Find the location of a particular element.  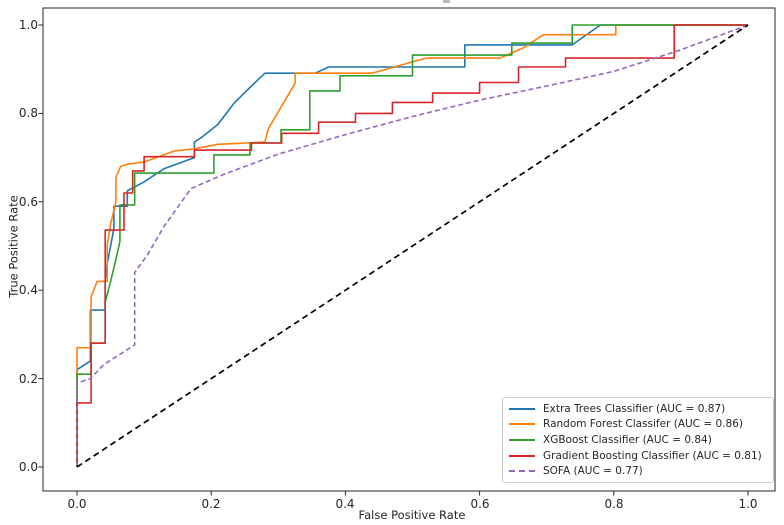

y-tick-label: 0.0 is located at coordinates (28, 467).